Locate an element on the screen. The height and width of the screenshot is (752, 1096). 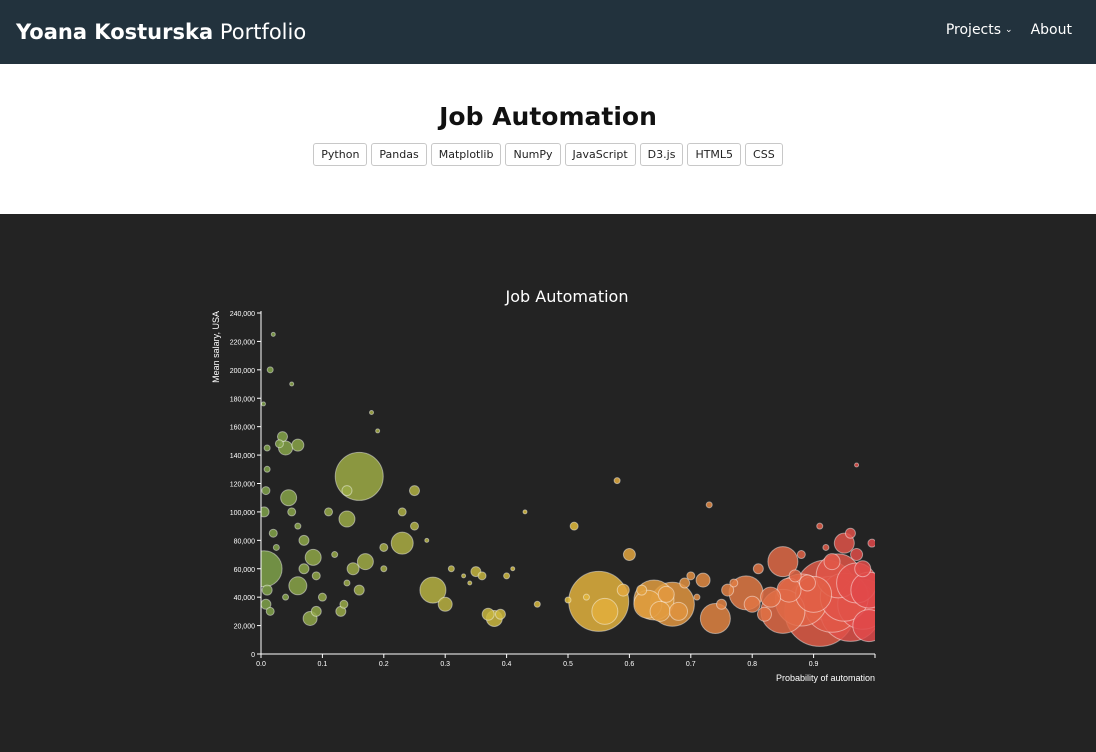
tag-css: CSS is located at coordinates (764, 154).